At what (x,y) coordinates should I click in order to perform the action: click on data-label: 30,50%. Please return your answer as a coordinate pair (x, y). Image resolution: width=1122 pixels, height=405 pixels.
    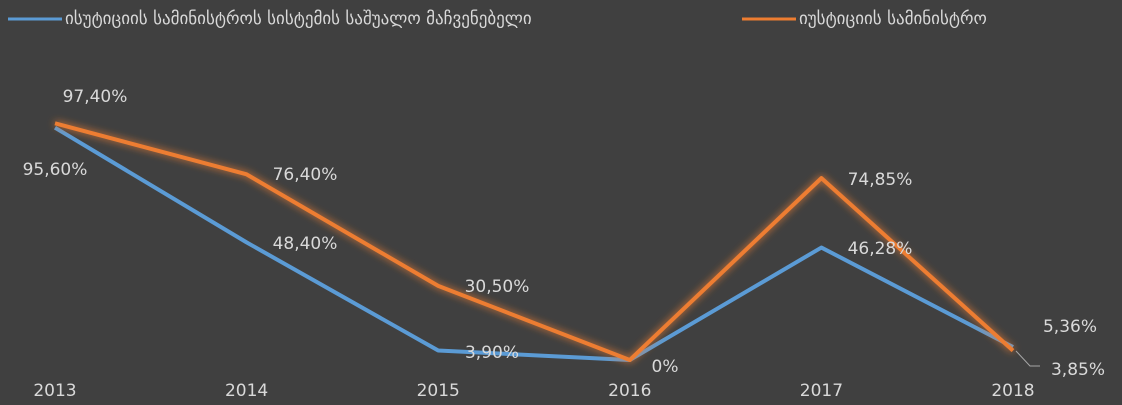
    Looking at the image, I should click on (497, 287).